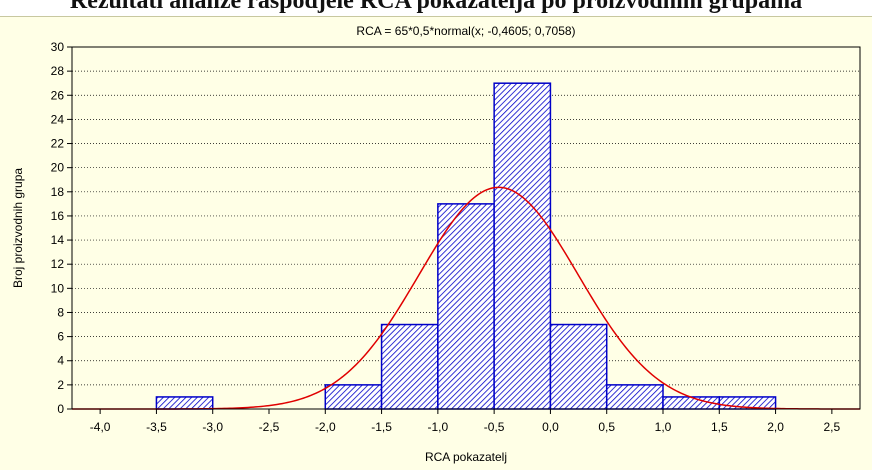 The height and width of the screenshot is (470, 872). I want to click on y-tick-label: 18, so click(58, 192).